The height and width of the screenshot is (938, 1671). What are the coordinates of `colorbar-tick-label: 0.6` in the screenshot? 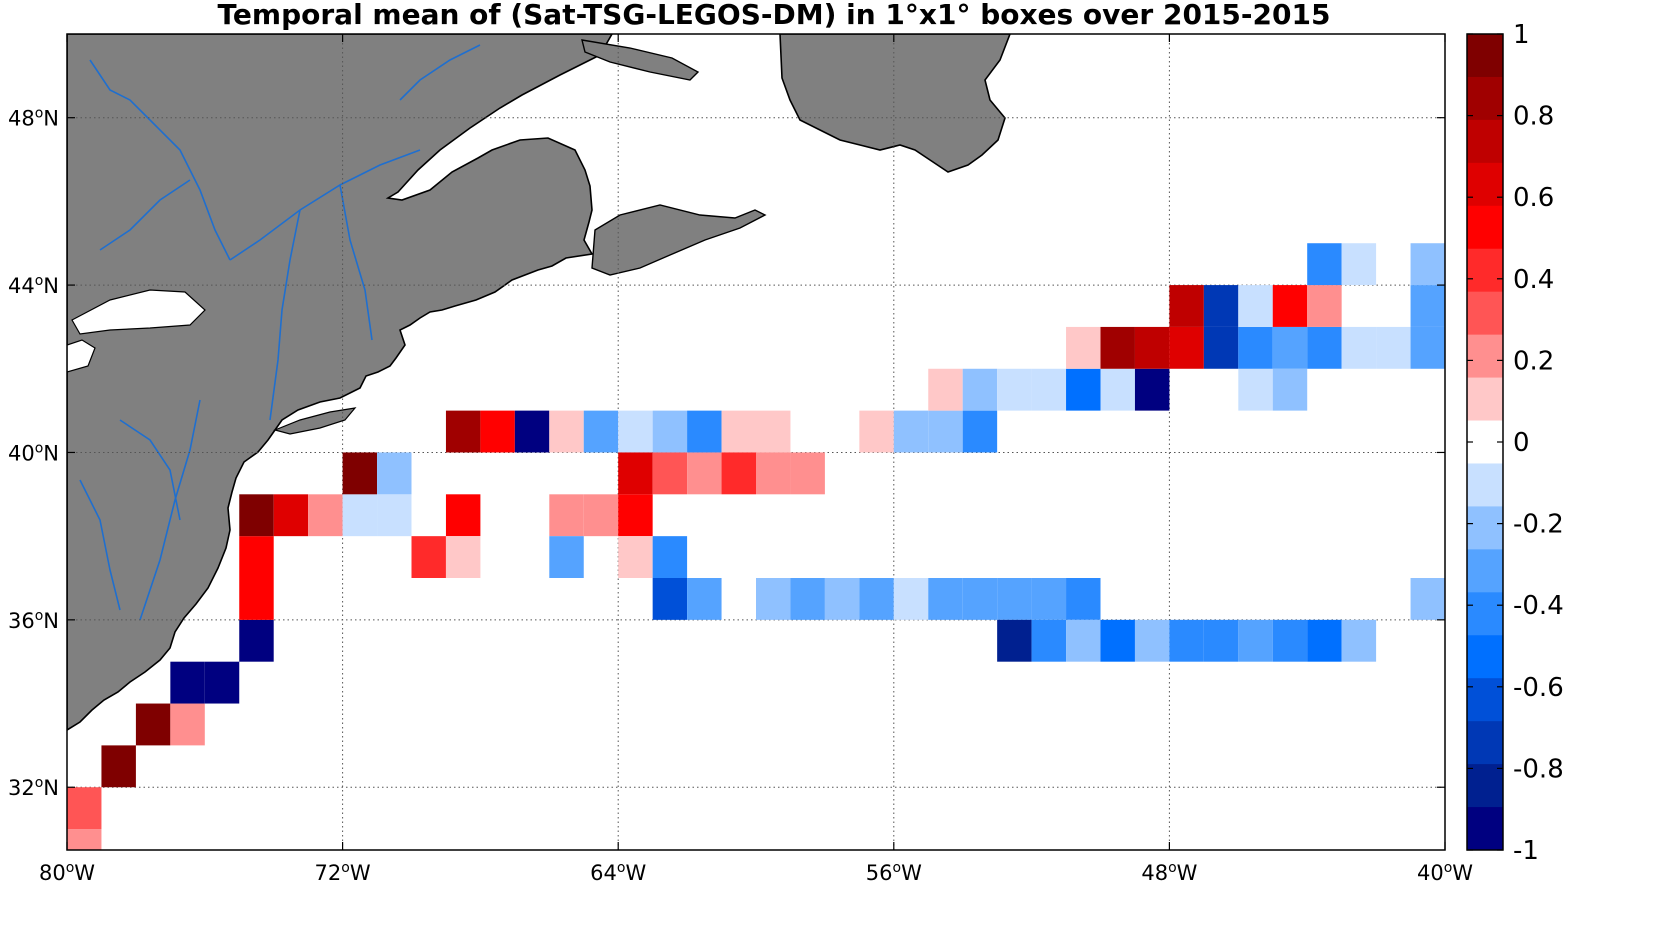 It's located at (1533, 198).